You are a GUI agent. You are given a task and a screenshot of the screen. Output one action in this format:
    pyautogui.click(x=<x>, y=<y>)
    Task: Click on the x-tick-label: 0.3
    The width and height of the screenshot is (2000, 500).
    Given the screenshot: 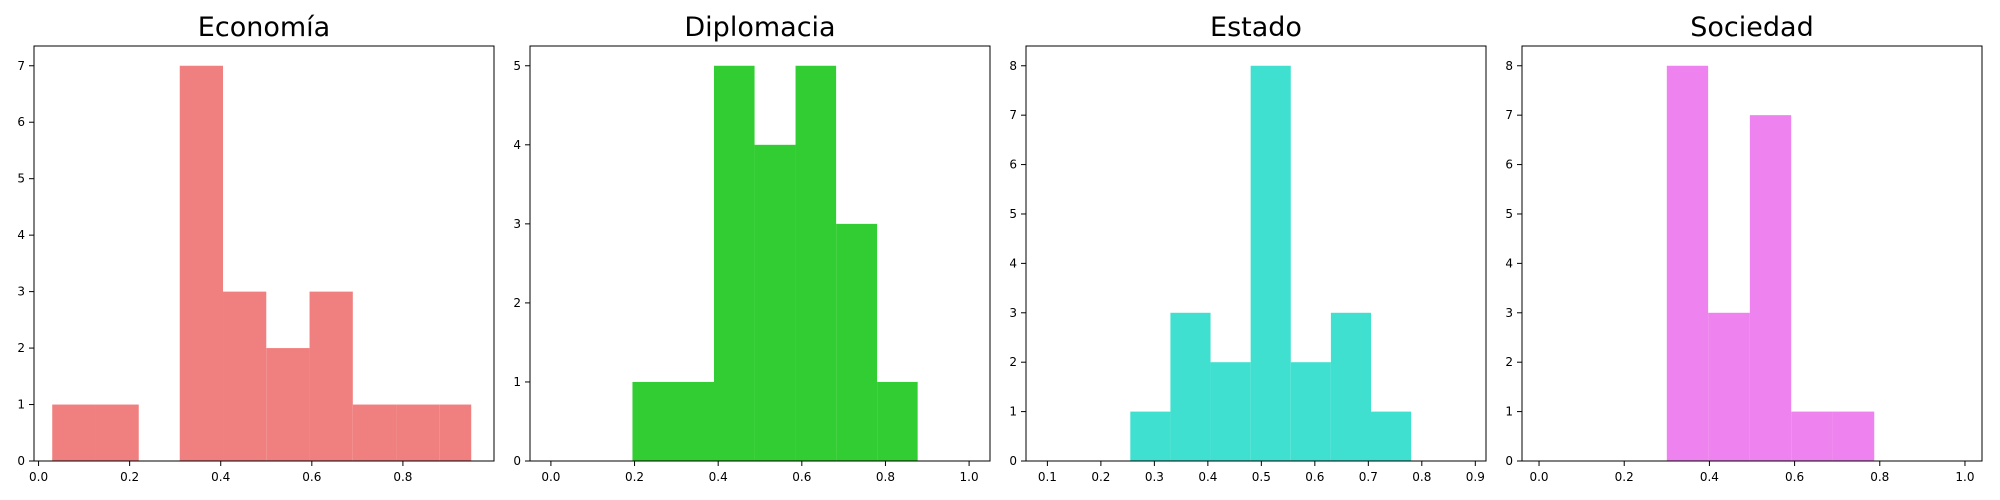 What is the action you would take?
    pyautogui.click(x=1154, y=477)
    